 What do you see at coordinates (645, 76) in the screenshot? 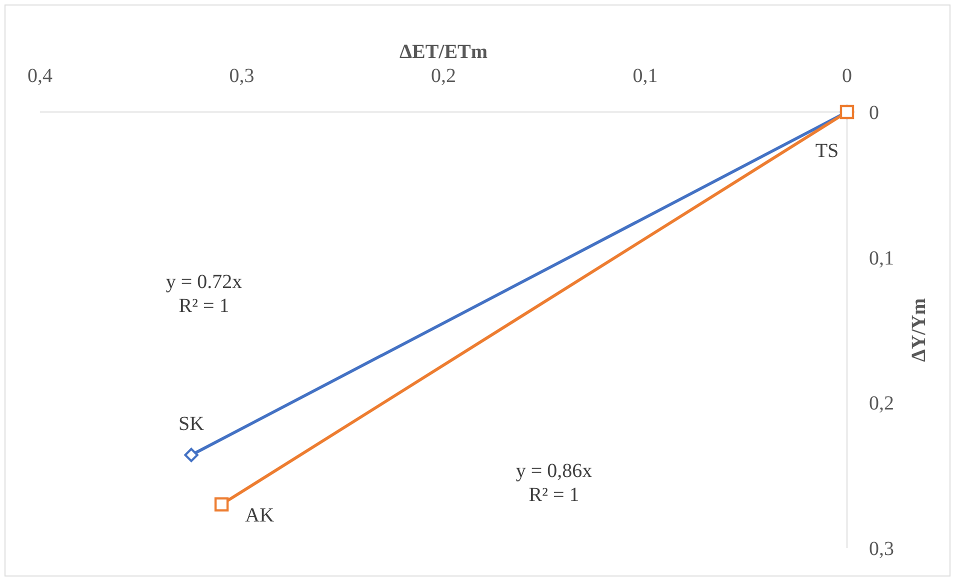
I see `x-tick-label: 0,1` at bounding box center [645, 76].